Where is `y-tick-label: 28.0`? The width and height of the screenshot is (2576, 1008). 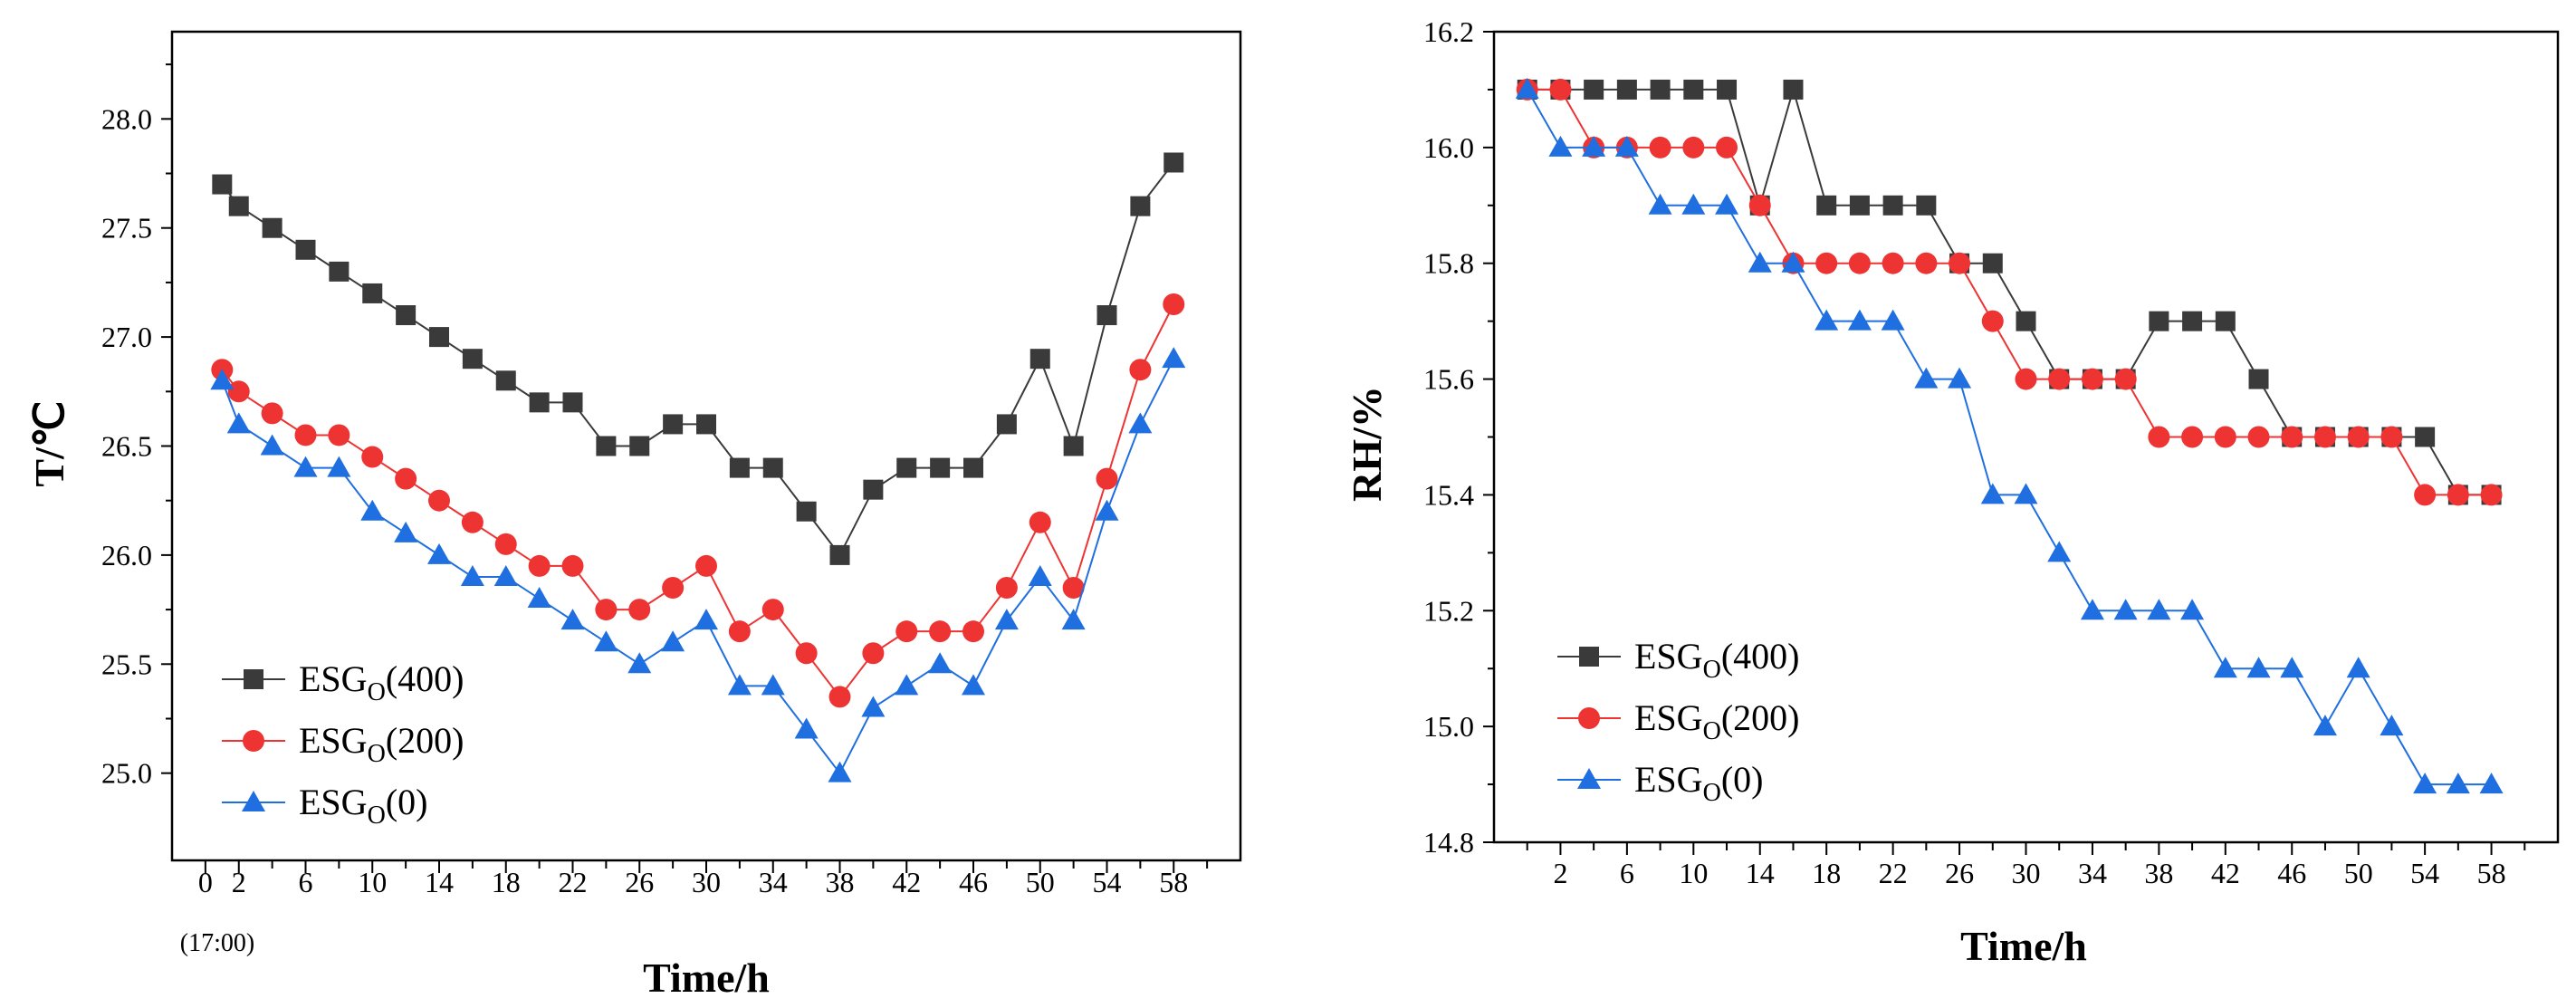
y-tick-label: 28.0 is located at coordinates (126, 118).